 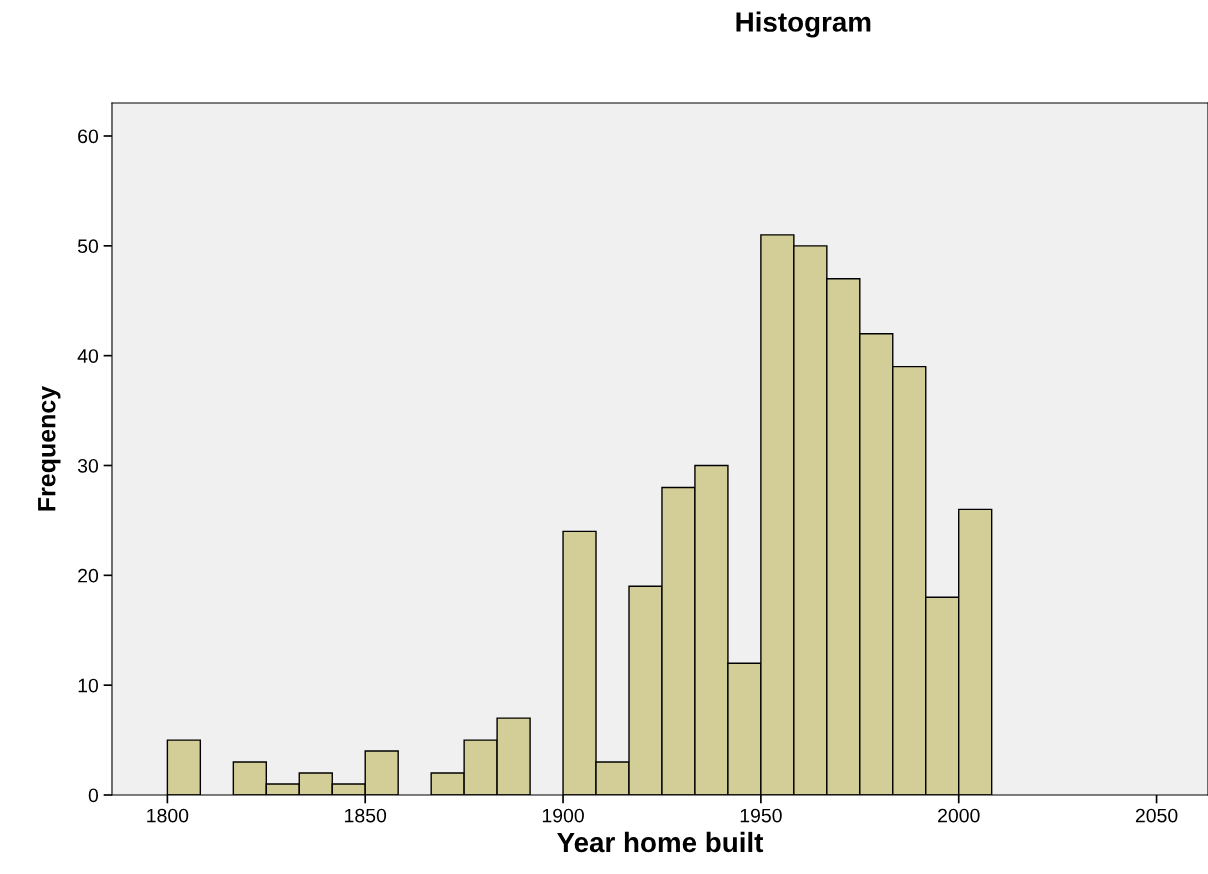 I want to click on x-tick-label: 1900, so click(x=563, y=815).